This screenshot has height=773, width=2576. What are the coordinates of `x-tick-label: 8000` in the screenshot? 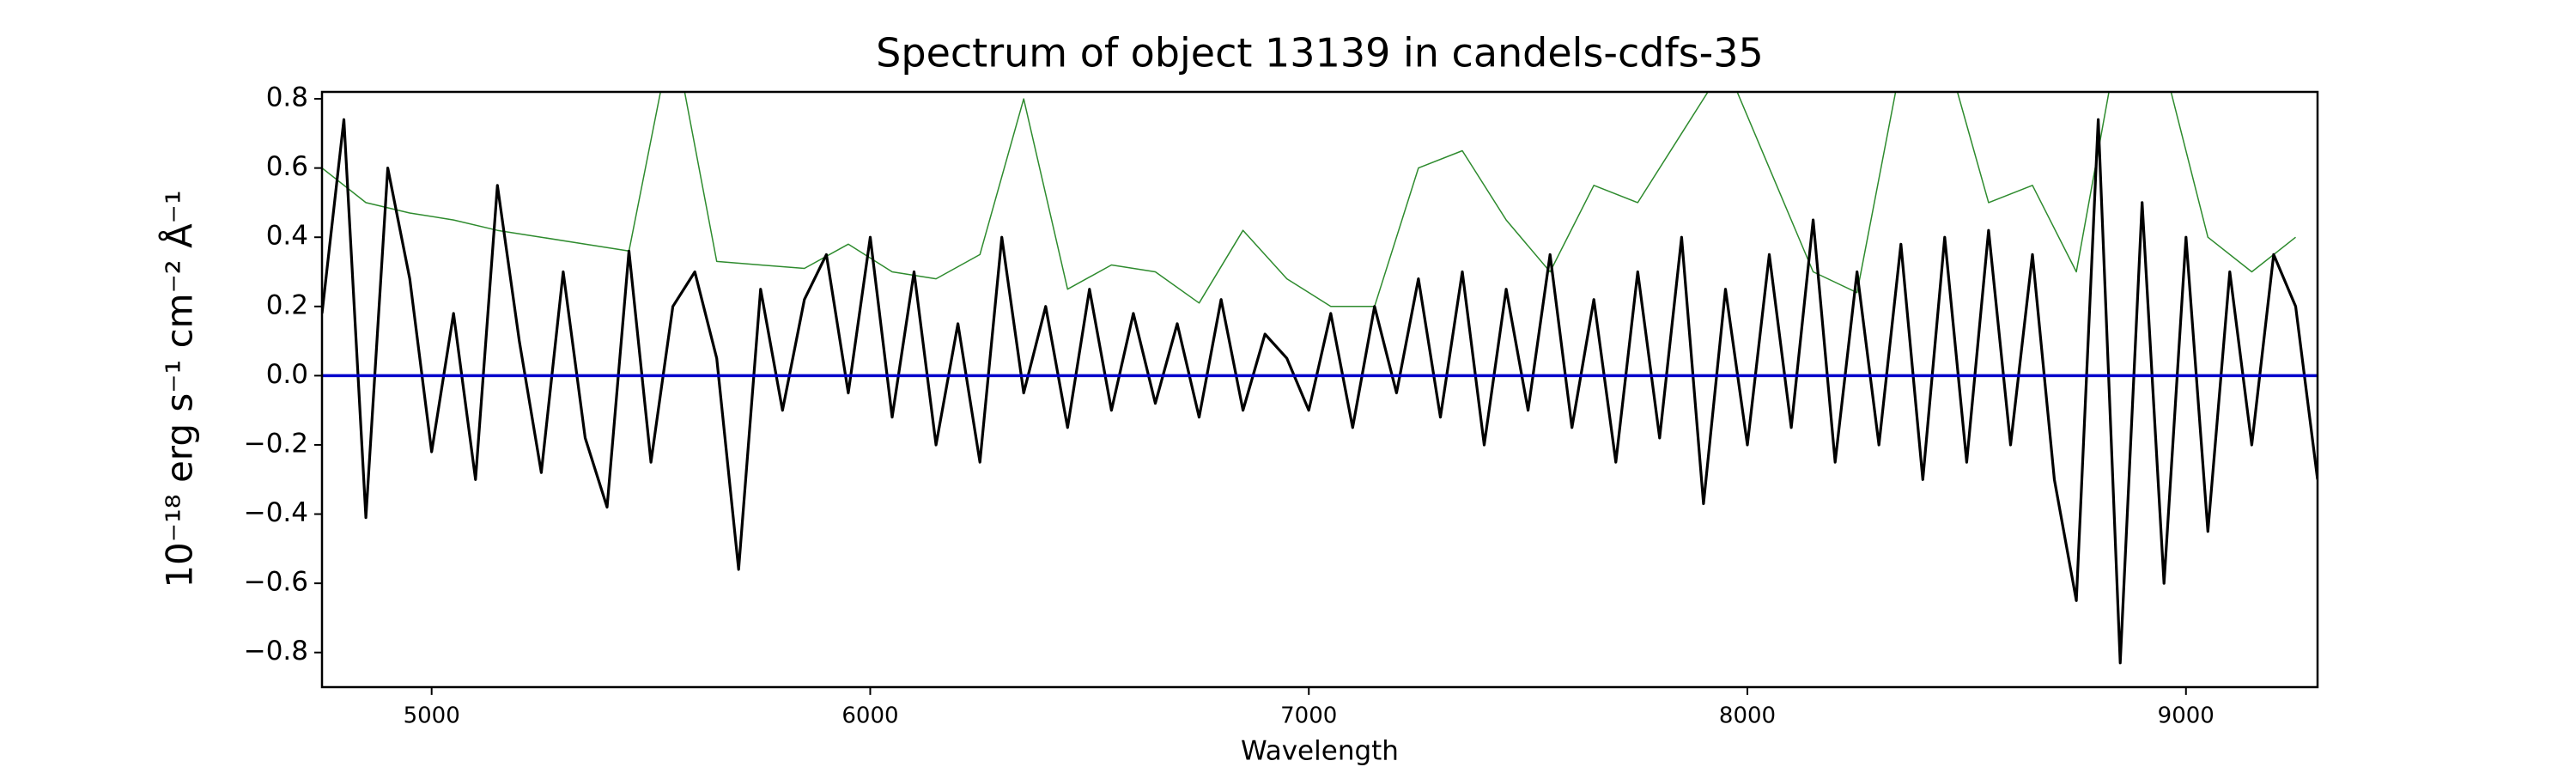 It's located at (1748, 716).